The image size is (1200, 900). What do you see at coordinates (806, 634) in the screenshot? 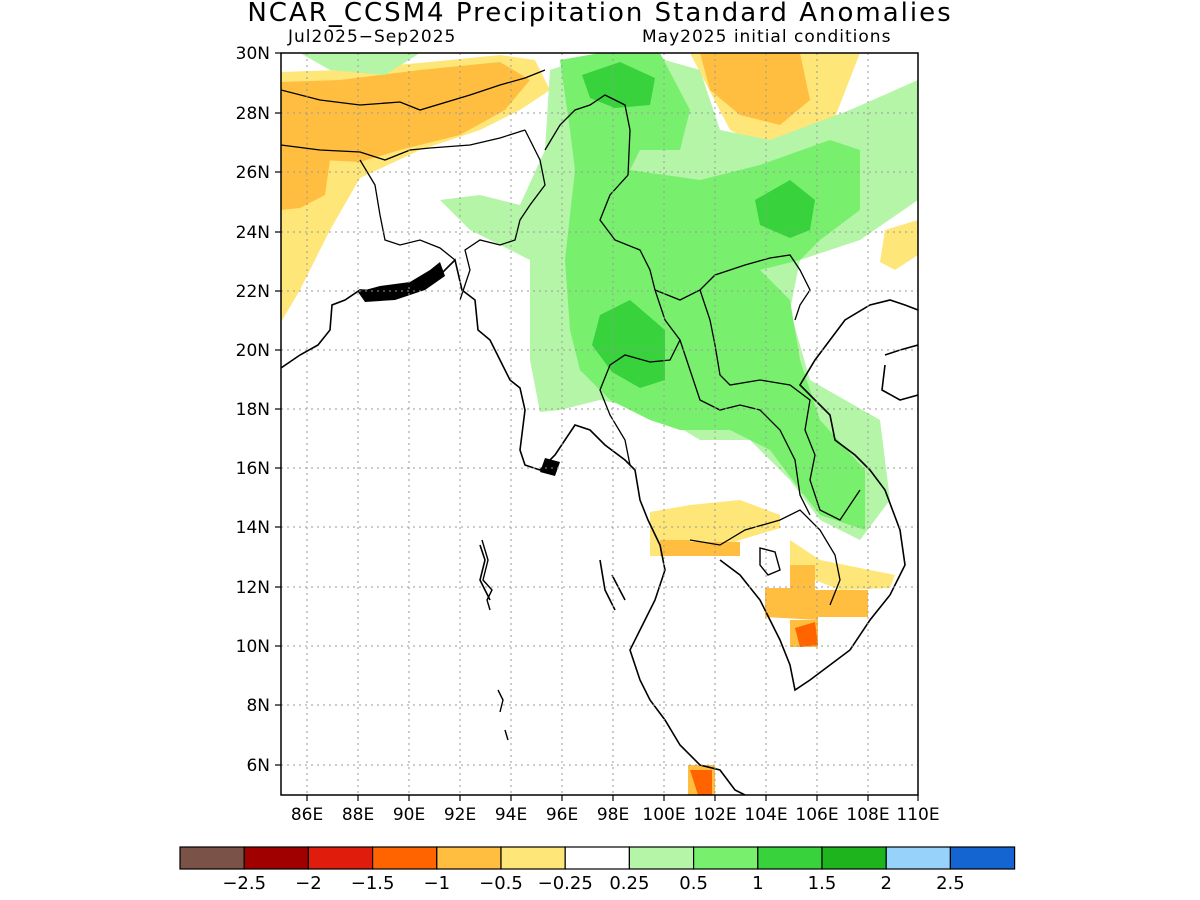
I see `wet-deficit-mekong` at bounding box center [806, 634].